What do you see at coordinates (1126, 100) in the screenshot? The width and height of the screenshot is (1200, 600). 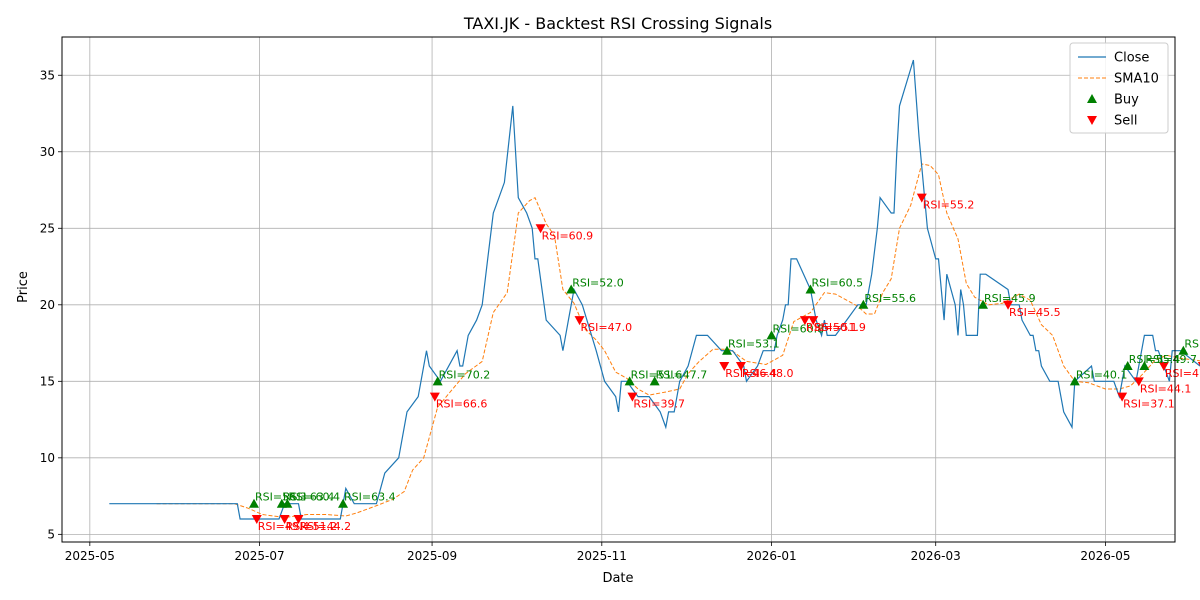 I see `legend-label: Buy` at bounding box center [1126, 100].